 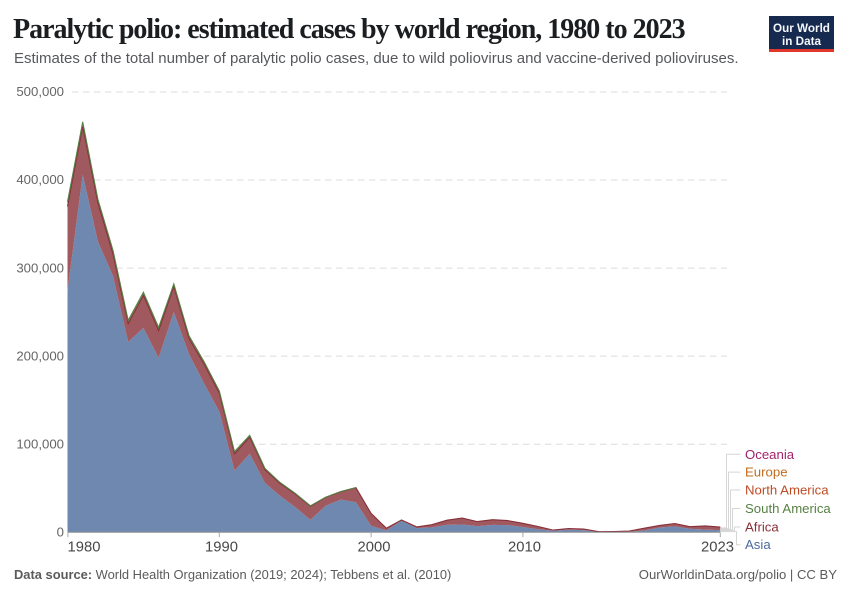 What do you see at coordinates (758, 544) in the screenshot?
I see `svg-text: Asia` at bounding box center [758, 544].